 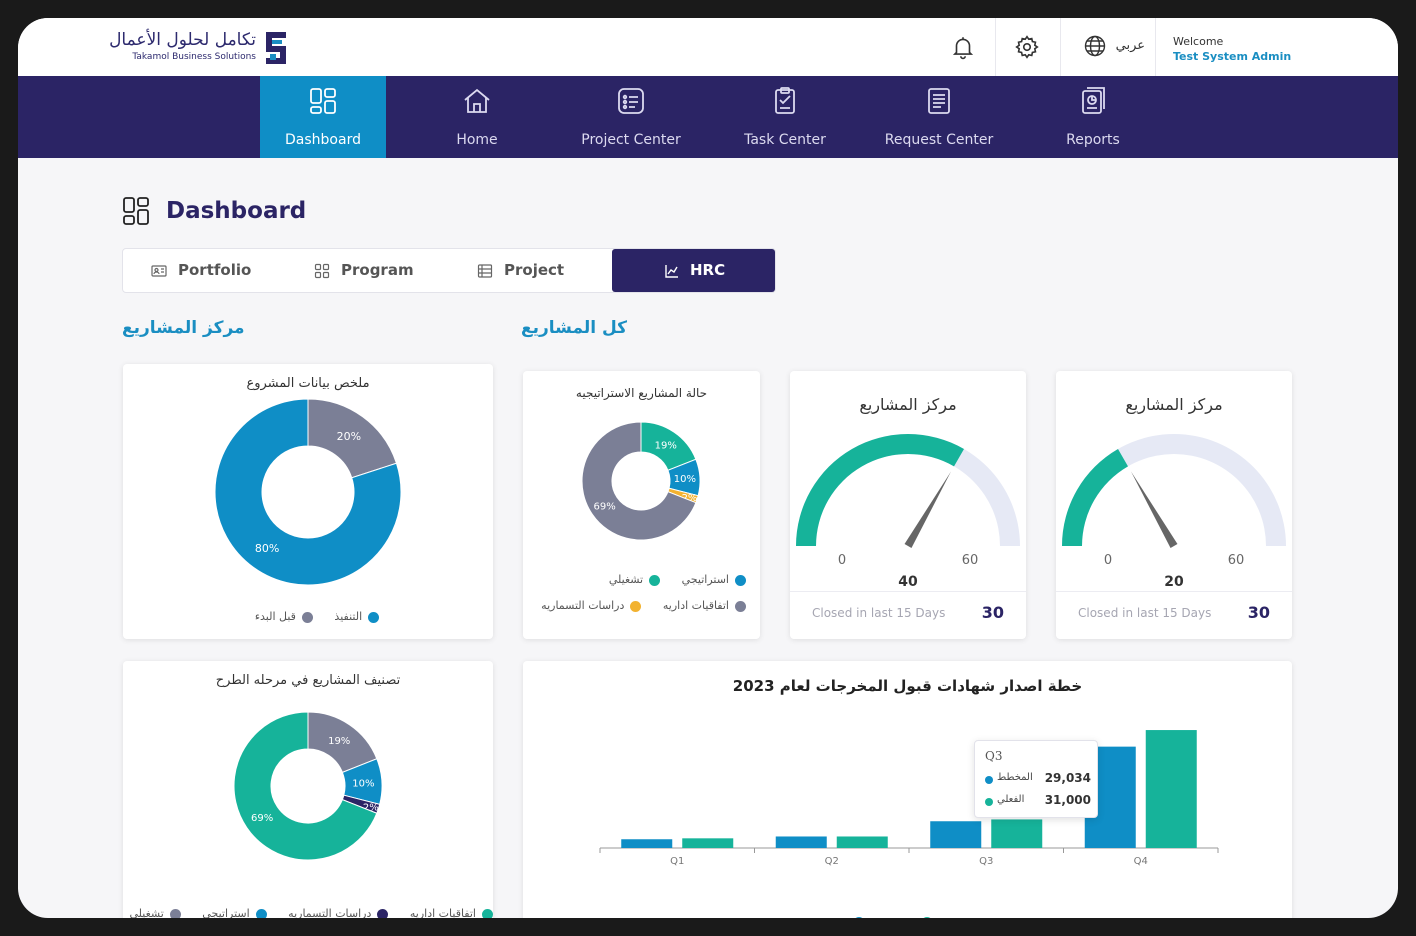 I want to click on tooltip-value: 29,034, so click(x=1067, y=778).